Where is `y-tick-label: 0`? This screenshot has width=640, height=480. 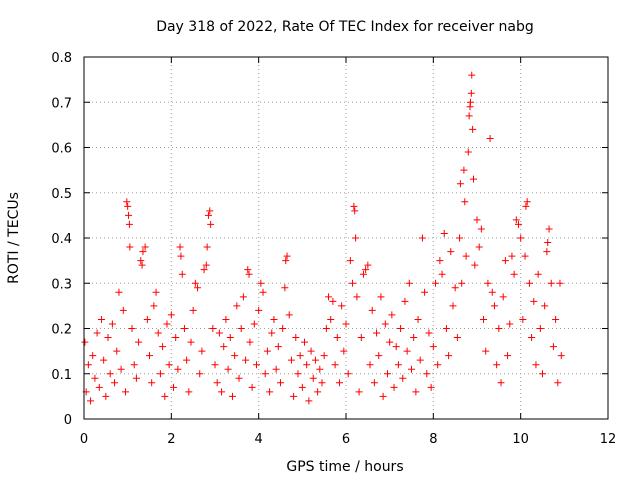 y-tick-label: 0 is located at coordinates (68, 420).